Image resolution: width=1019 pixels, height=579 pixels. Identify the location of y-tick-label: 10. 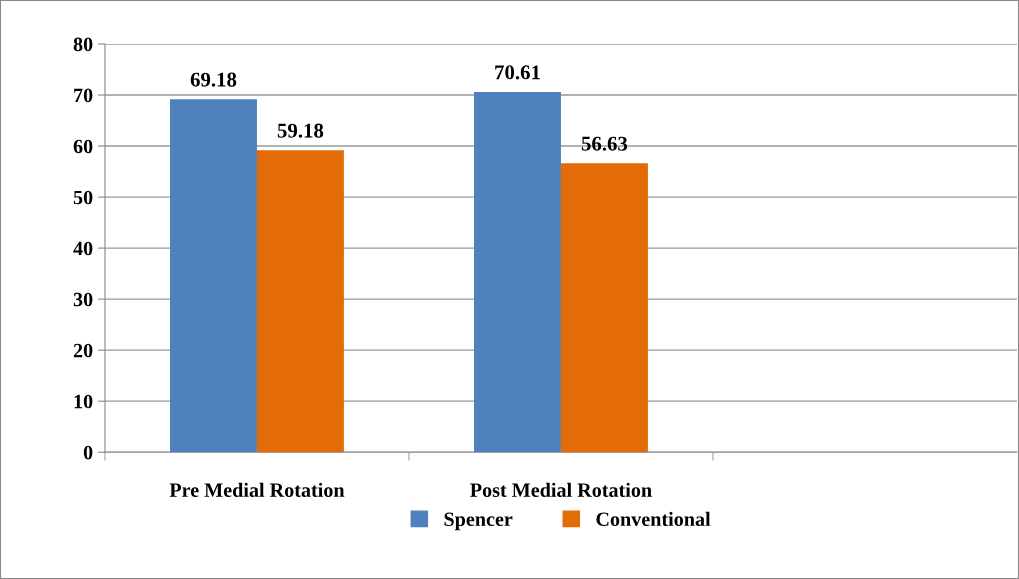
(83, 401).